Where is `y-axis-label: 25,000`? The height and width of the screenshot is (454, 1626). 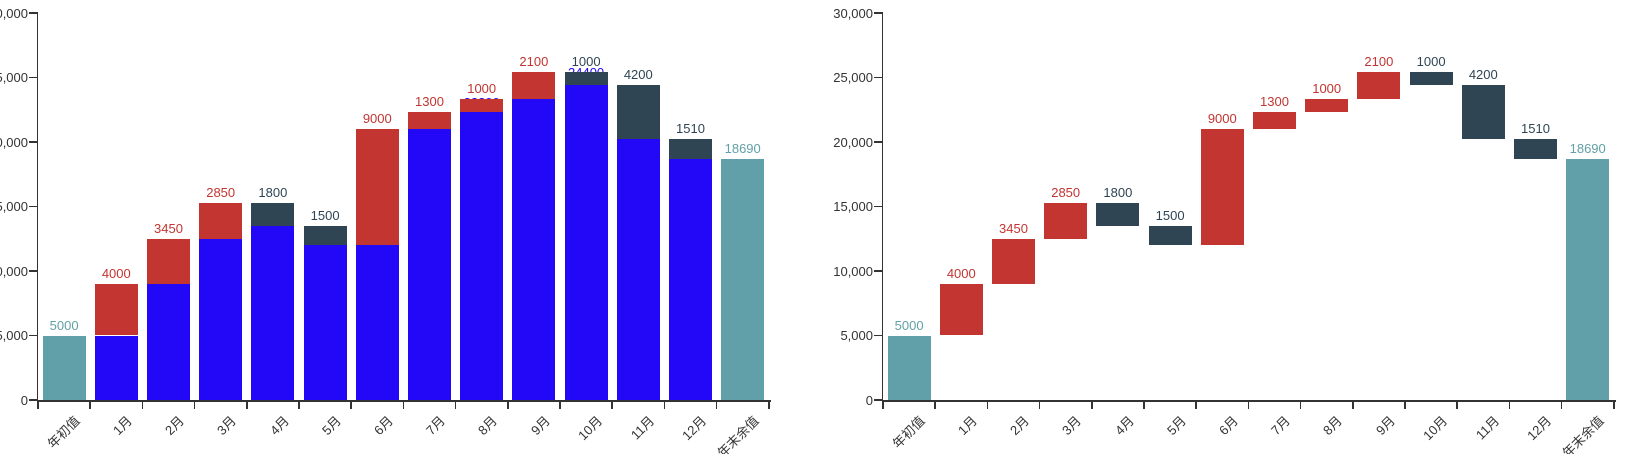
y-axis-label: 25,000 is located at coordinates (853, 77).